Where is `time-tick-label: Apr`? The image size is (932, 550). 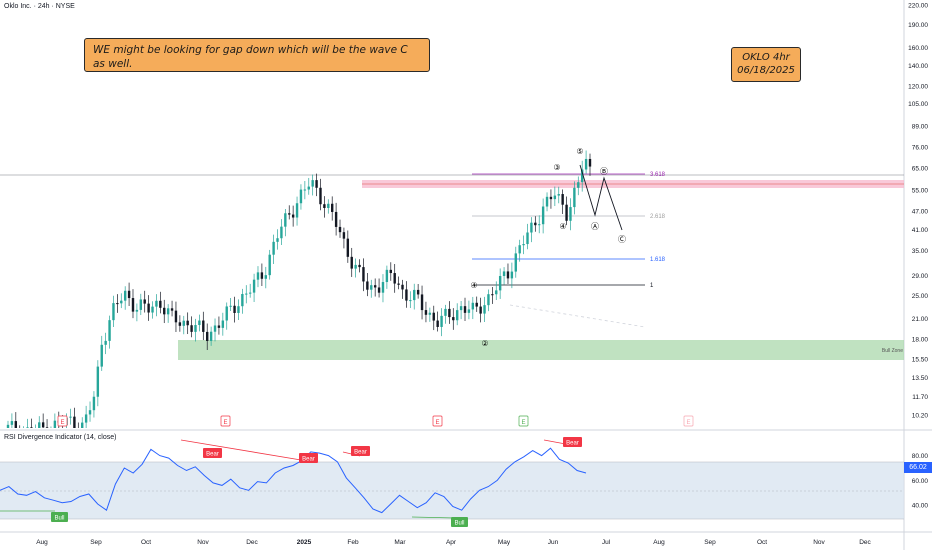 time-tick-label: Apr is located at coordinates (451, 542).